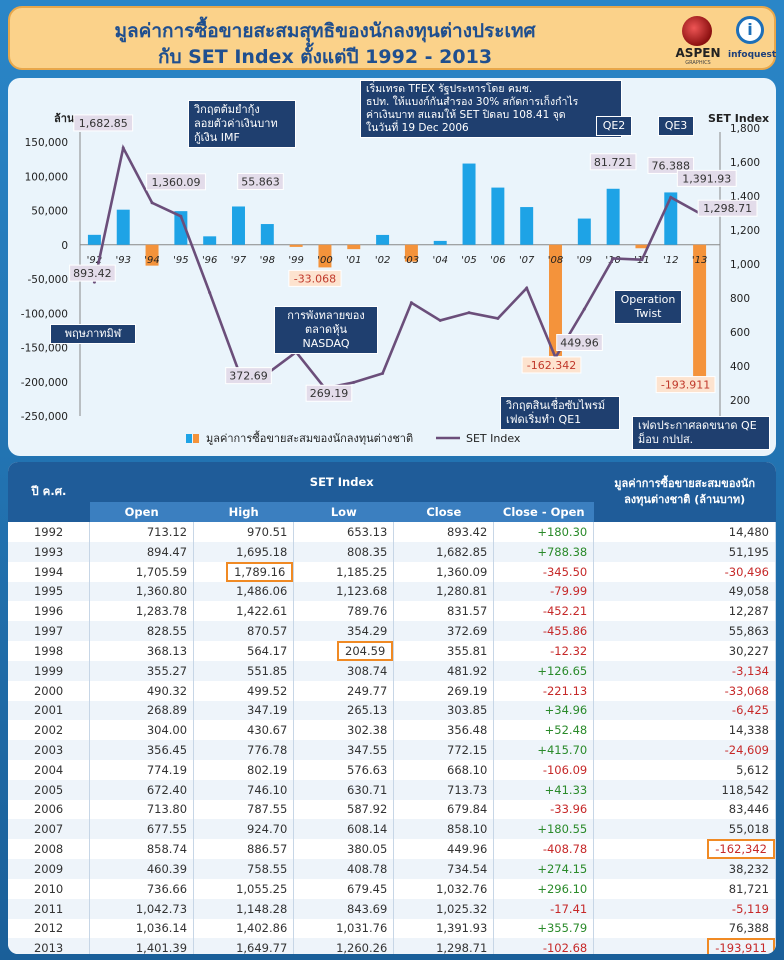 This screenshot has height=960, width=784. I want to click on cell-high: 551.85, so click(244, 670).